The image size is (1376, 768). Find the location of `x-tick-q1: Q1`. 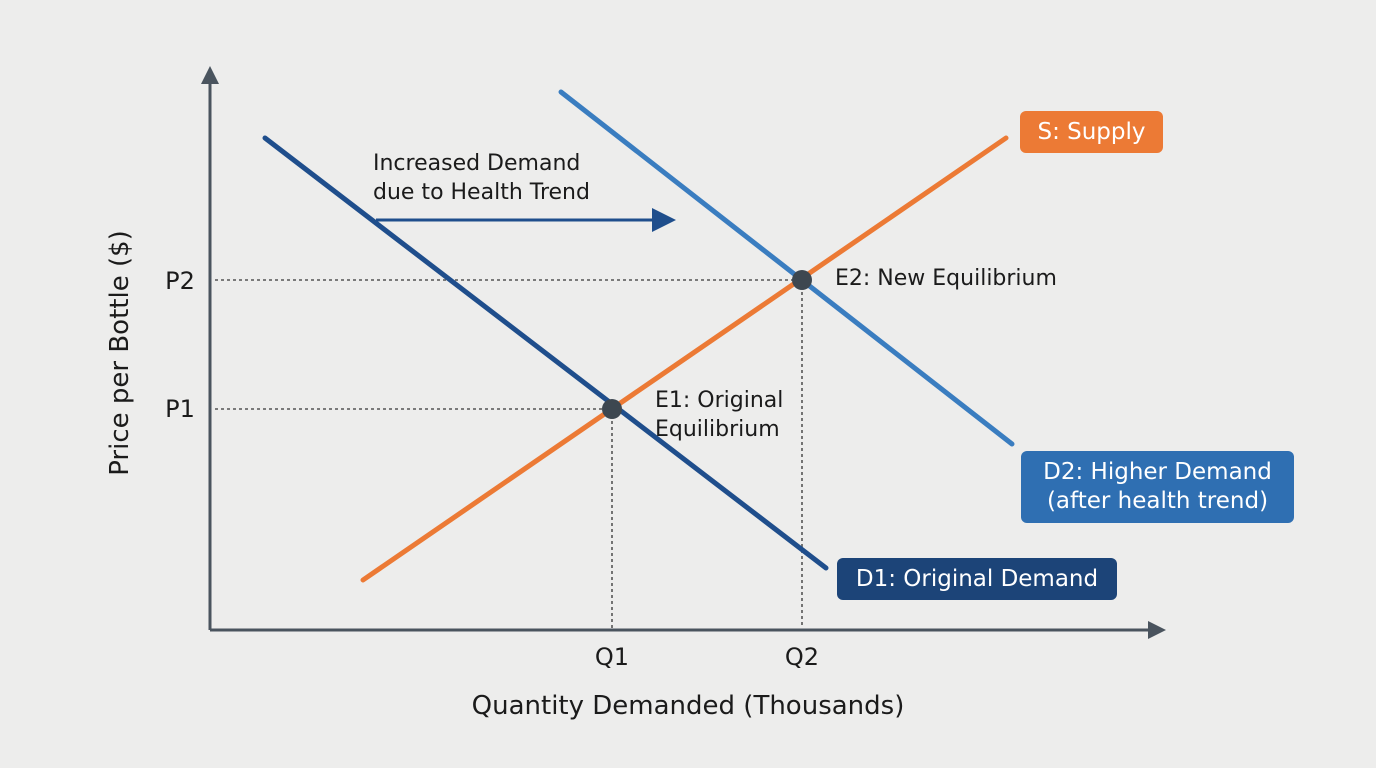

x-tick-q1: Q1 is located at coordinates (612, 657).